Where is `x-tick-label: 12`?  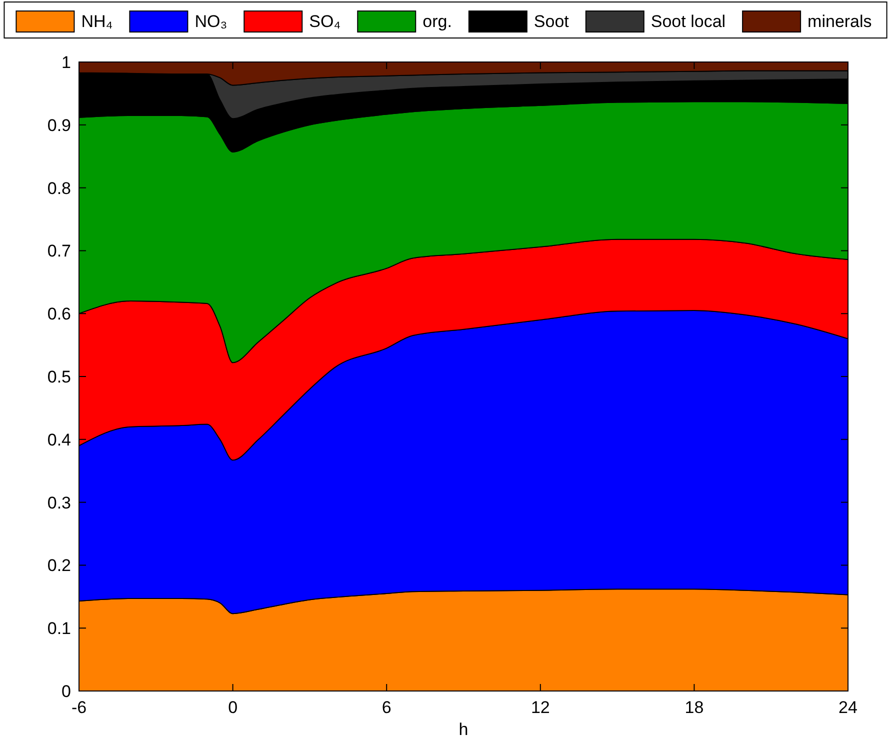 x-tick-label: 12 is located at coordinates (540, 707).